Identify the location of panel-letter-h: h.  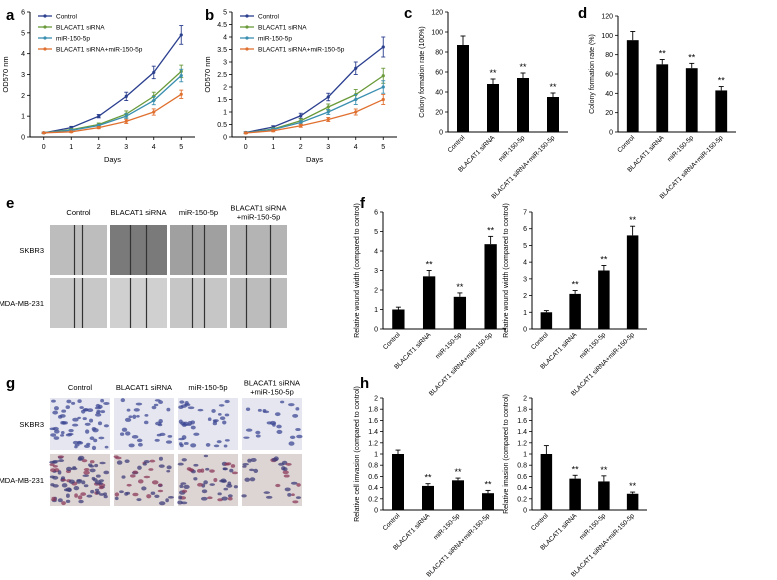
(364, 383).